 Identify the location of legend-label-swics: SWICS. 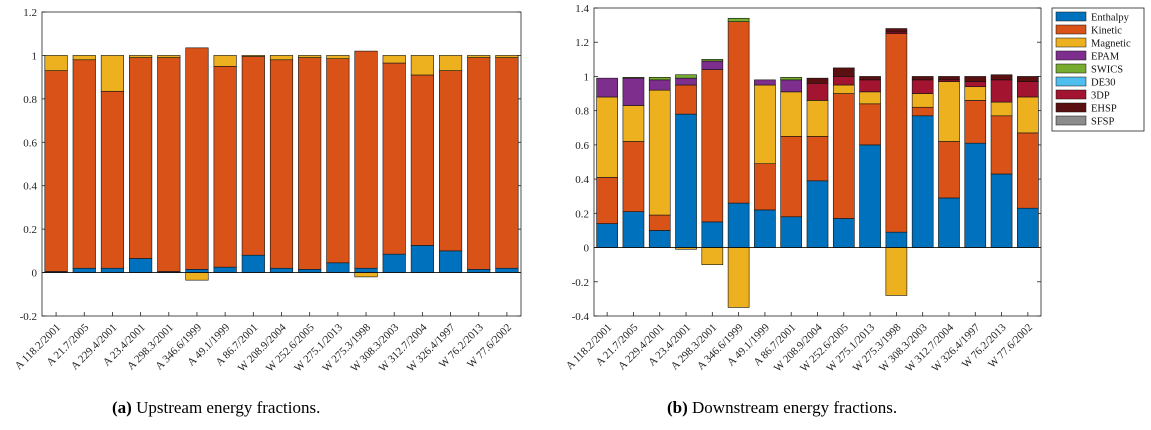
(1107, 70).